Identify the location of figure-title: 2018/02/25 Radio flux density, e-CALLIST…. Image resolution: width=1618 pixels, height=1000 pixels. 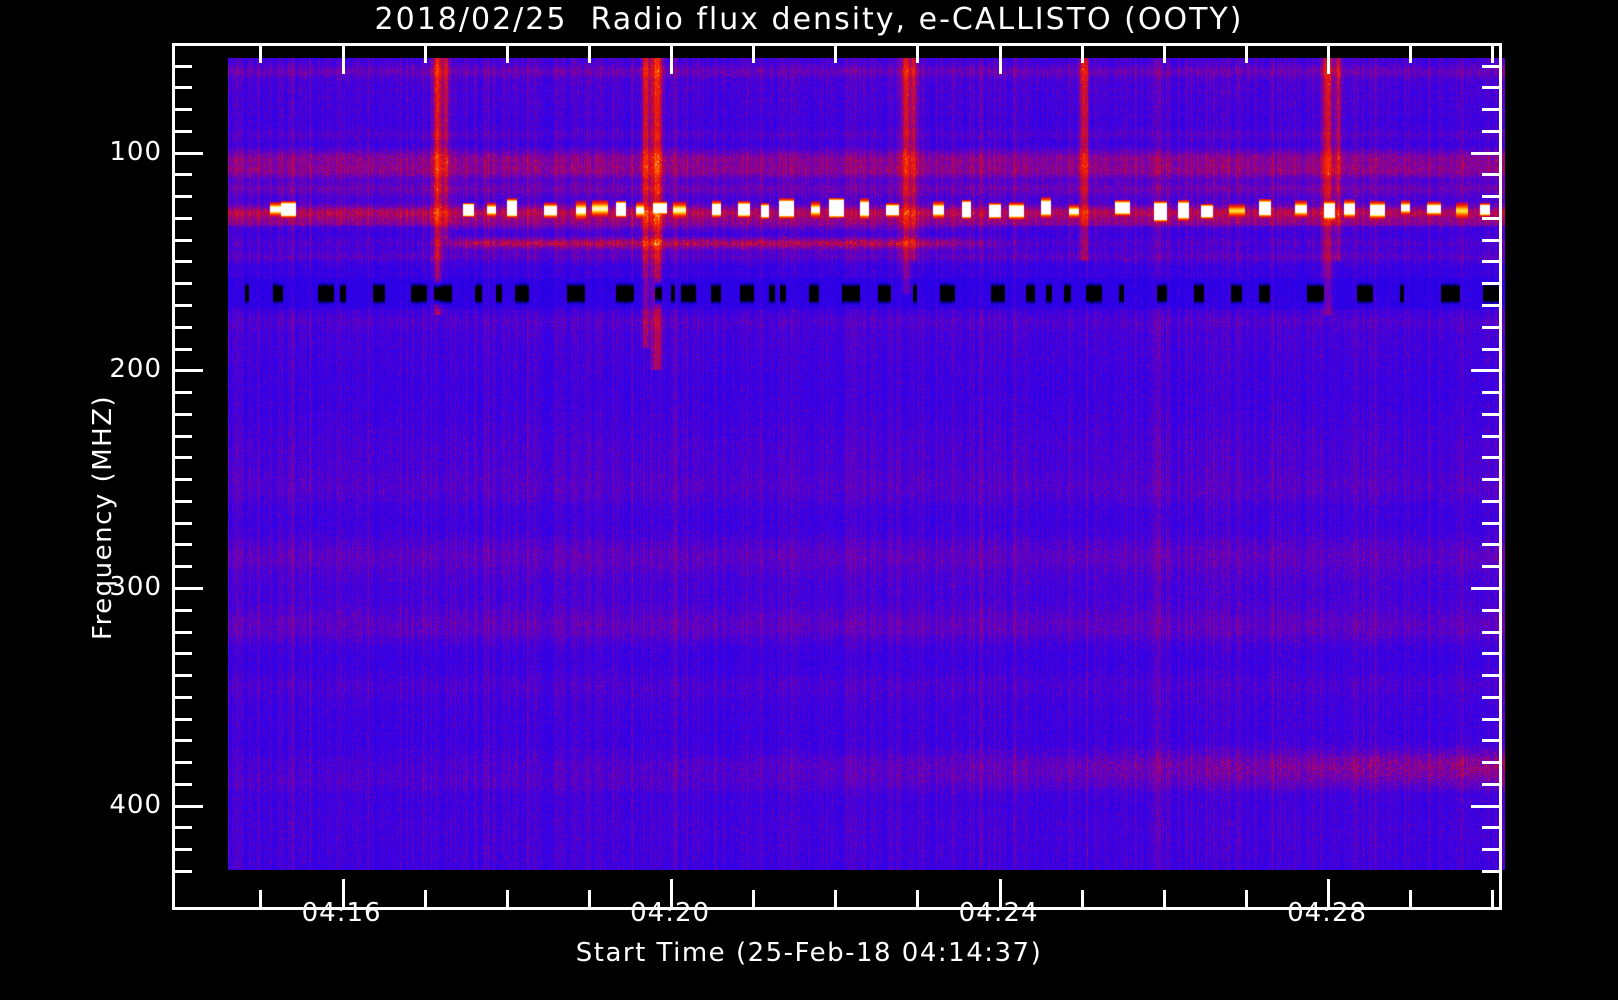
(809, 19).